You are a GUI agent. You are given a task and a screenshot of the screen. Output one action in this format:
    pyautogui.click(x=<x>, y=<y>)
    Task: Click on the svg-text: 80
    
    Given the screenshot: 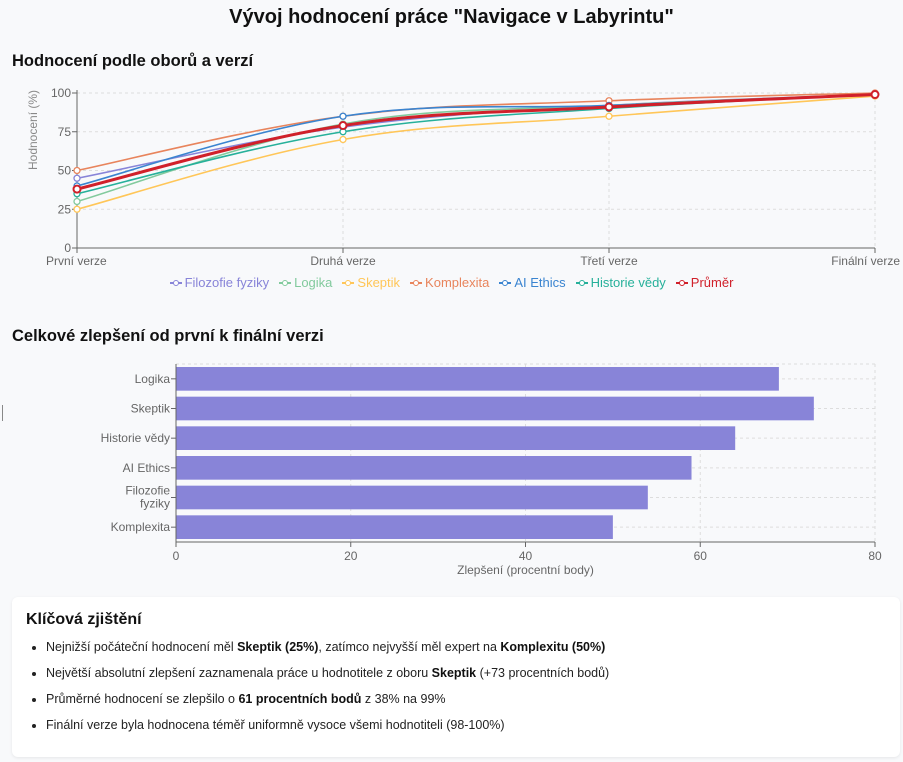 What is the action you would take?
    pyautogui.click(x=875, y=556)
    